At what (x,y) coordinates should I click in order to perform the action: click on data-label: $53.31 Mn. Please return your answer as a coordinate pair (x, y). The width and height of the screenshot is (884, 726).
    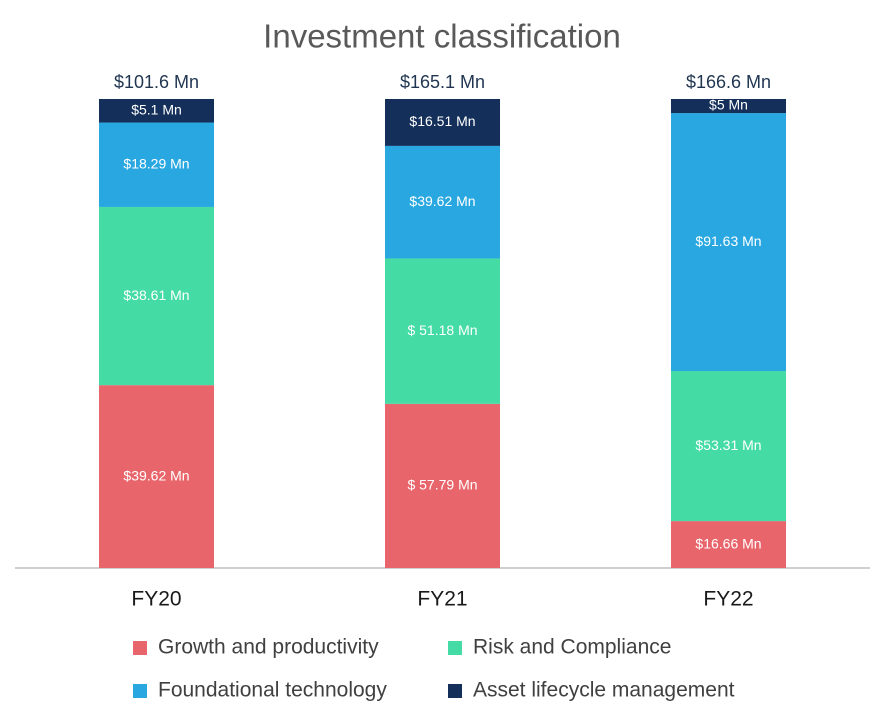
    Looking at the image, I should click on (728, 445).